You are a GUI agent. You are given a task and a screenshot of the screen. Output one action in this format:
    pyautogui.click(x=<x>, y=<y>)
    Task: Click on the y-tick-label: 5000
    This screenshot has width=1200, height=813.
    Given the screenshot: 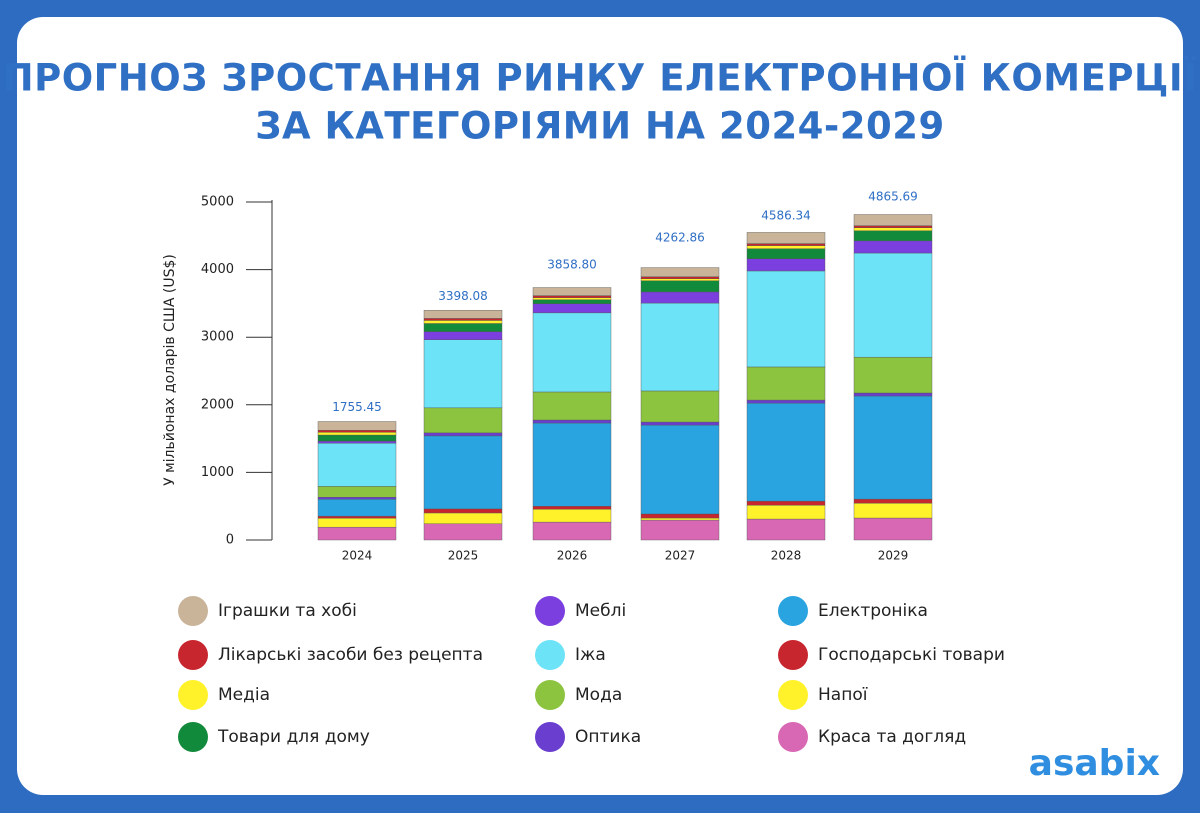 What is the action you would take?
    pyautogui.click(x=217, y=202)
    